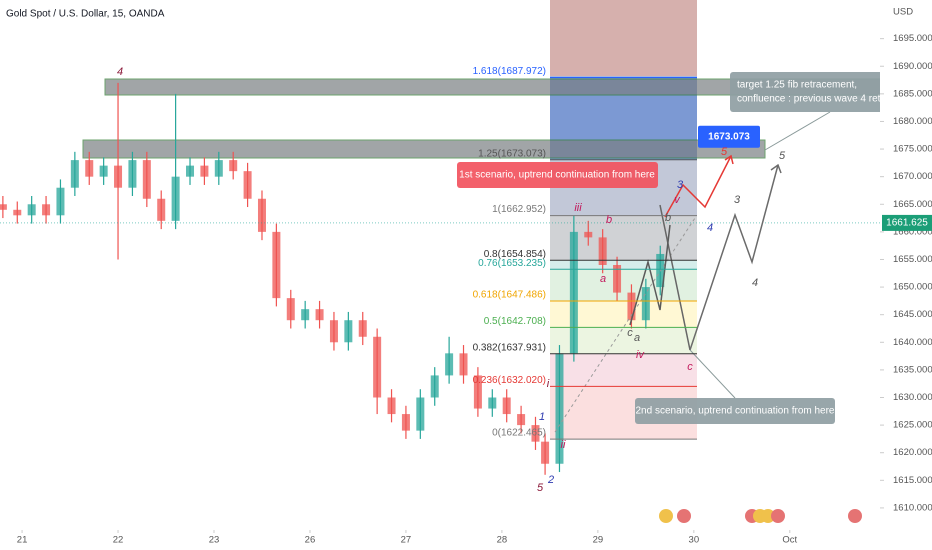 The width and height of the screenshot is (932, 550). I want to click on y-tick-label: 1665.000, so click(912, 204).